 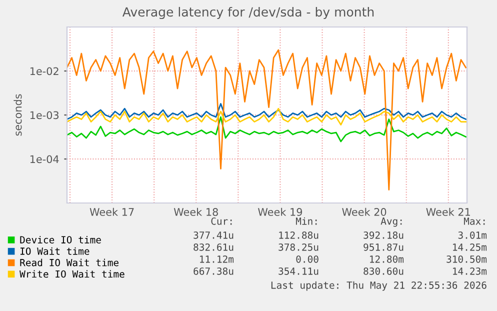 What do you see at coordinates (384, 247) in the screenshot?
I see `text: 951.87u` at bounding box center [384, 247].